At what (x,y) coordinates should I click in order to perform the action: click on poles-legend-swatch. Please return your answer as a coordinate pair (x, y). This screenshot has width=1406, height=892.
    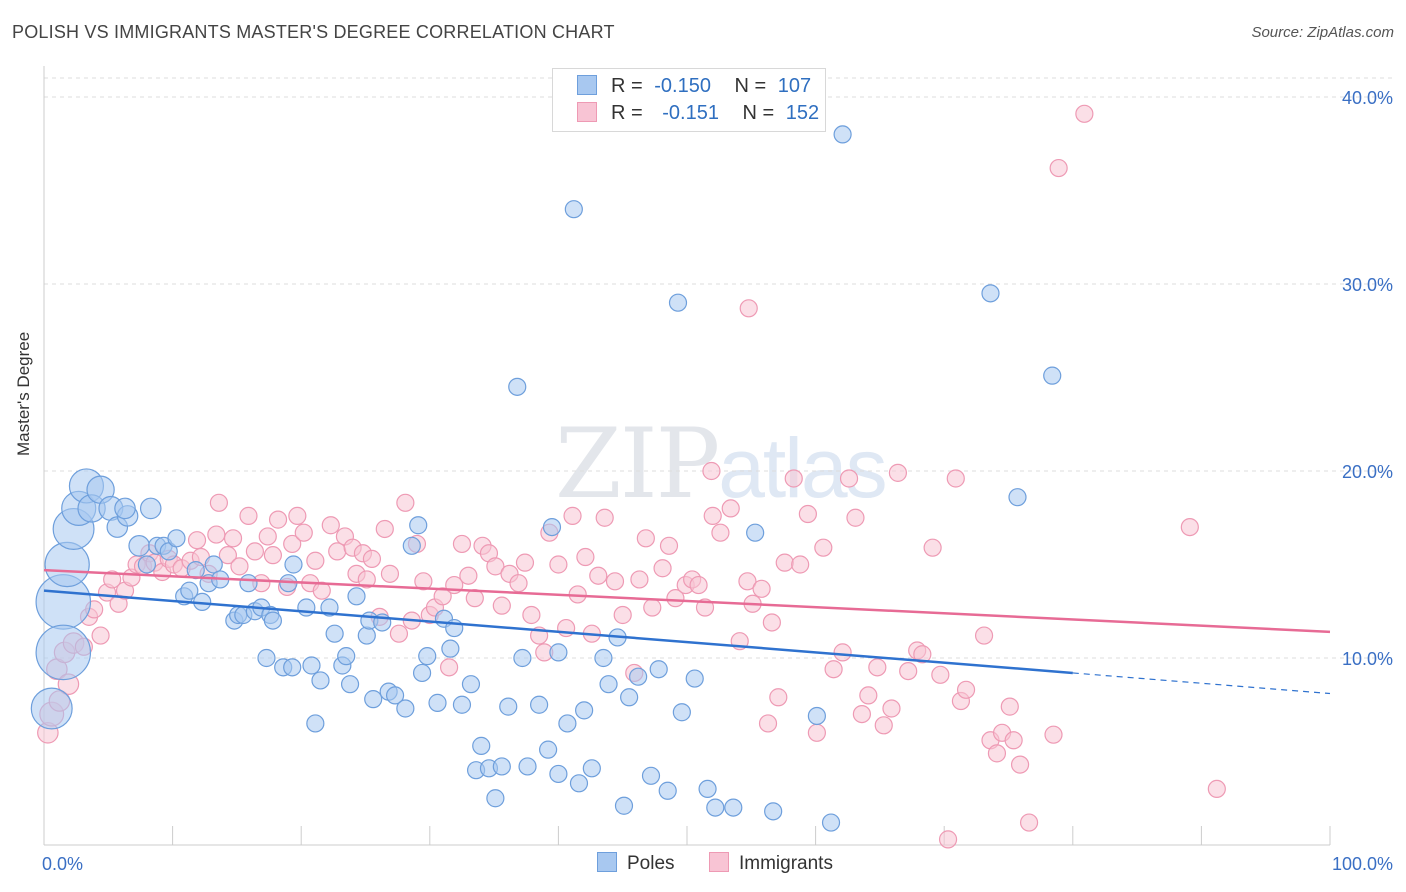
    Looking at the image, I should click on (607, 862).